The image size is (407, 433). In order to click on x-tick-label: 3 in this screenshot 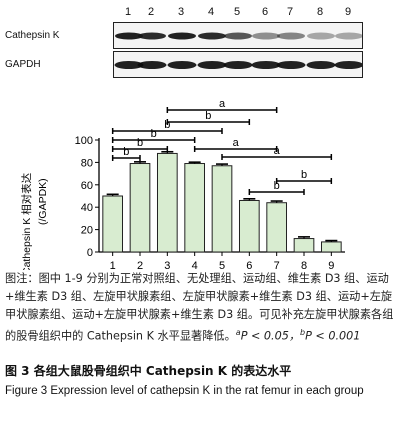, I will do `click(167, 265)`.